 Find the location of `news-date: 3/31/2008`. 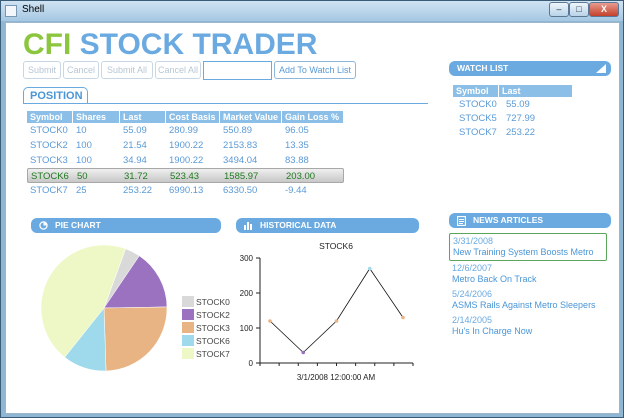

news-date: 3/31/2008 is located at coordinates (473, 241).